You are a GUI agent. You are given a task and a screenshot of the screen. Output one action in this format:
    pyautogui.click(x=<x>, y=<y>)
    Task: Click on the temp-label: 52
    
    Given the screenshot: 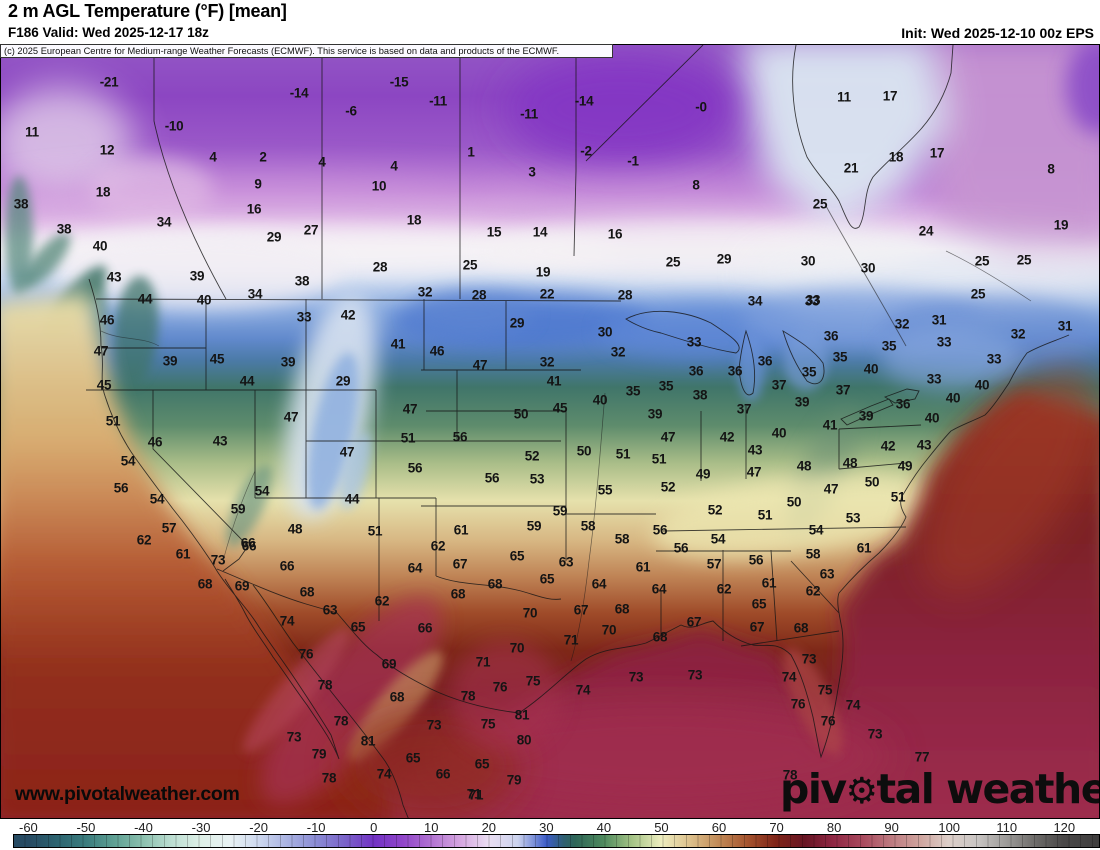 What is the action you would take?
    pyautogui.click(x=532, y=456)
    